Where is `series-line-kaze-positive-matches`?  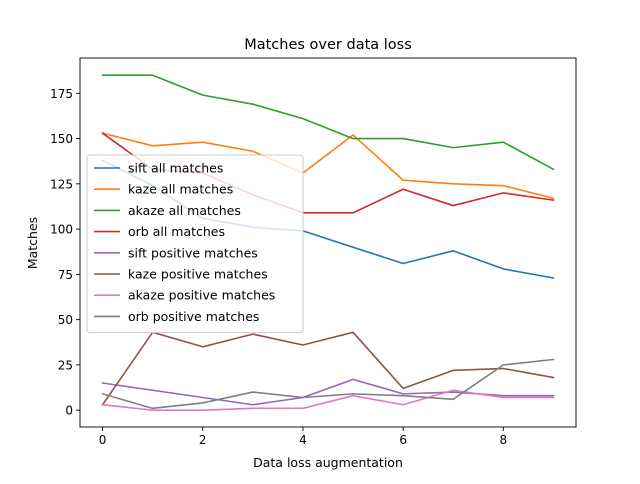
series-line-kaze-positive-matches is located at coordinates (328, 368).